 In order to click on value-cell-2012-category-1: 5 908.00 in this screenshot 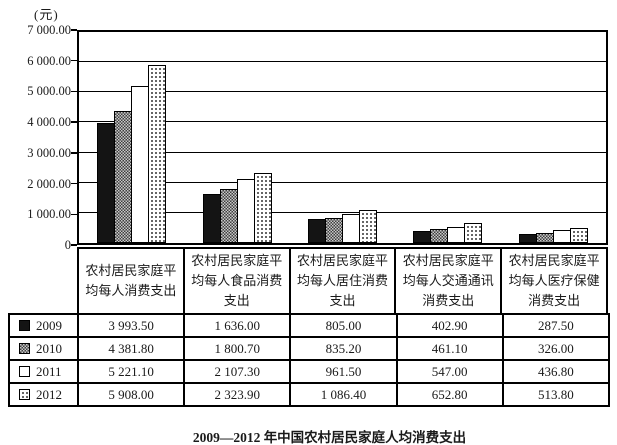, I will do `click(131, 394)`.